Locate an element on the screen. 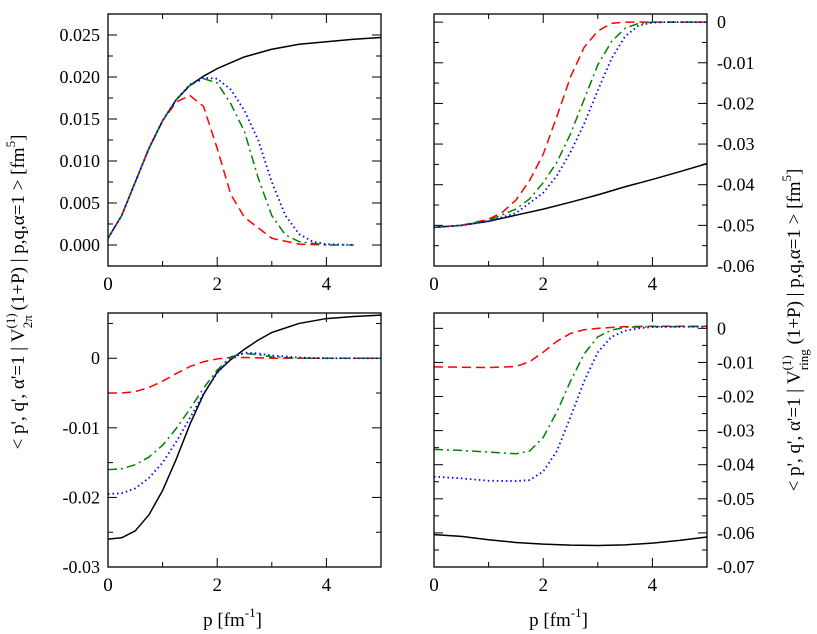 Image resolution: width=817 pixels, height=634 pixels. y-tick-label: 0.025 is located at coordinates (80, 35).